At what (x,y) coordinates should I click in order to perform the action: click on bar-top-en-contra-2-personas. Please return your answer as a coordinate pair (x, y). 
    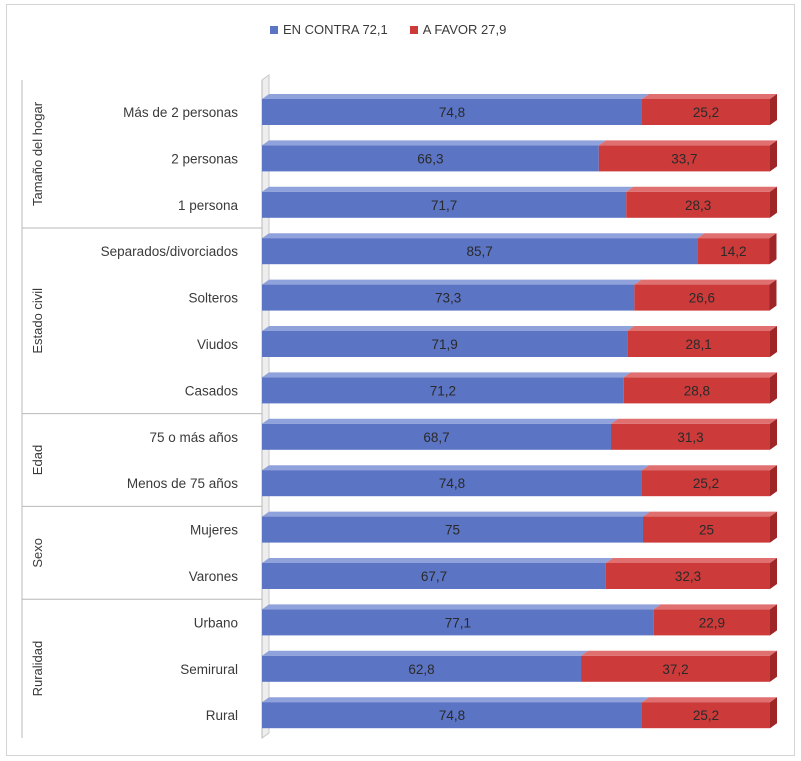
    Looking at the image, I should click on (434, 143).